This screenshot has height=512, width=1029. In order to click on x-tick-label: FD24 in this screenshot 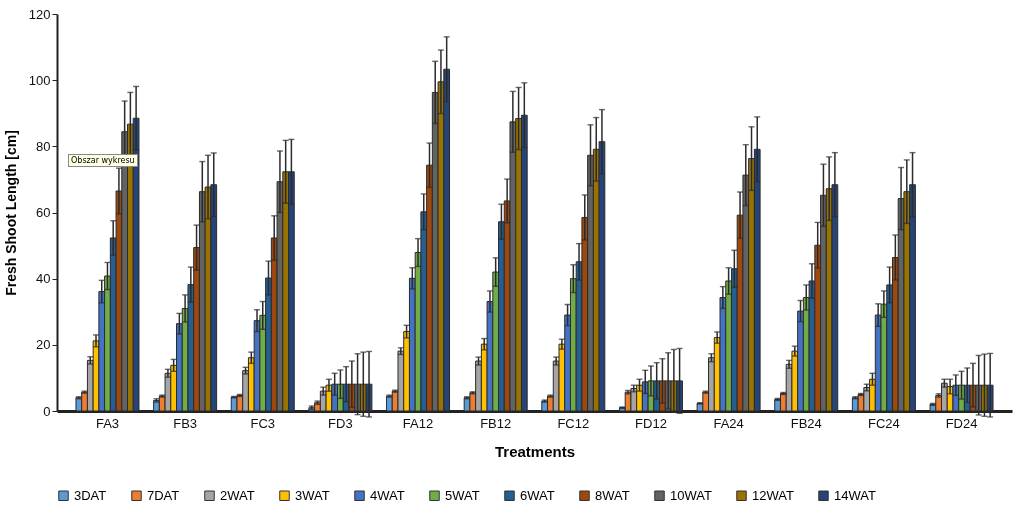, I will do `click(961, 423)`.